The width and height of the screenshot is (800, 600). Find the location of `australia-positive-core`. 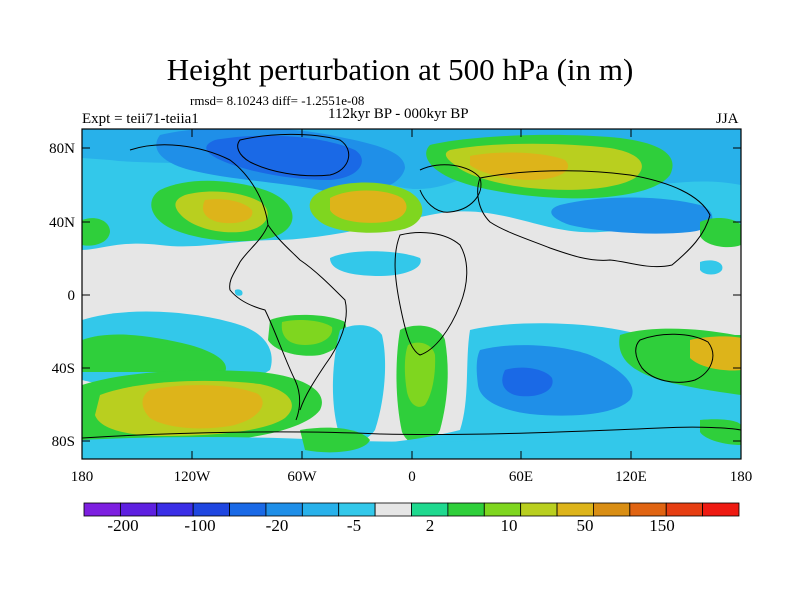

australia-positive-core is located at coordinates (715, 353).